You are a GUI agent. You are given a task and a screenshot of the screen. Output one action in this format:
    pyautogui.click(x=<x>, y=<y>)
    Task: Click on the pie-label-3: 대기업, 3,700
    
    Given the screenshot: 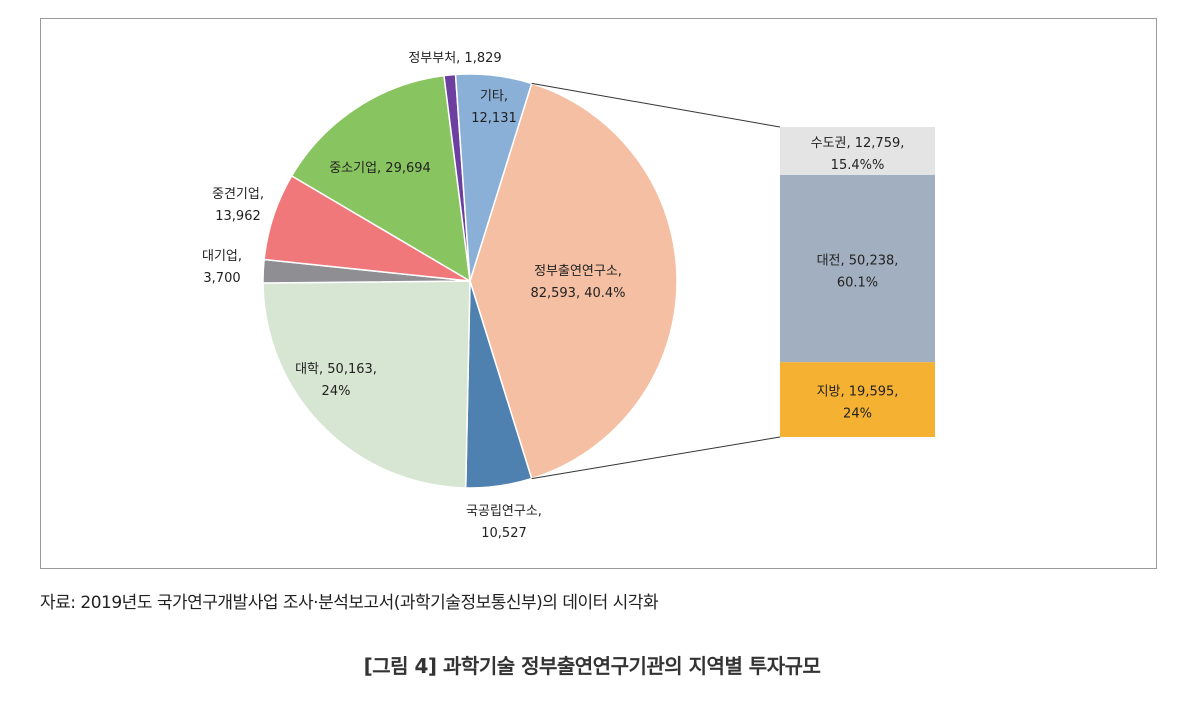 What is the action you would take?
    pyautogui.click(x=222, y=267)
    